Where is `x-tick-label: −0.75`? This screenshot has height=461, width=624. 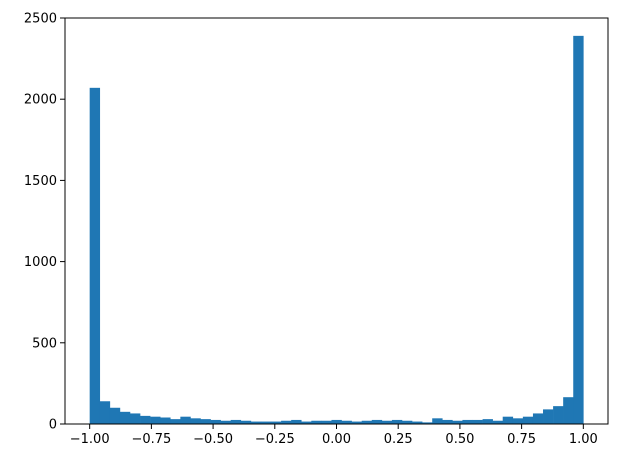 x-tick-label: −0.75 is located at coordinates (151, 439).